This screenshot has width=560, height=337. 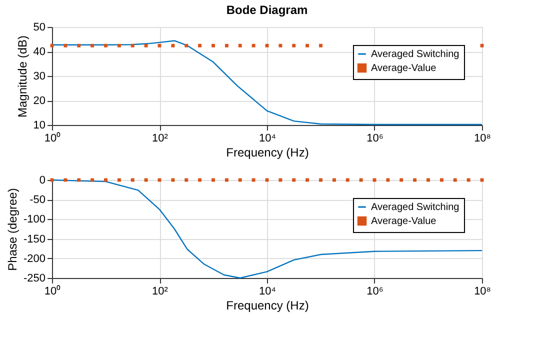 I want to click on y-tick-label: 20, so click(x=39, y=101).